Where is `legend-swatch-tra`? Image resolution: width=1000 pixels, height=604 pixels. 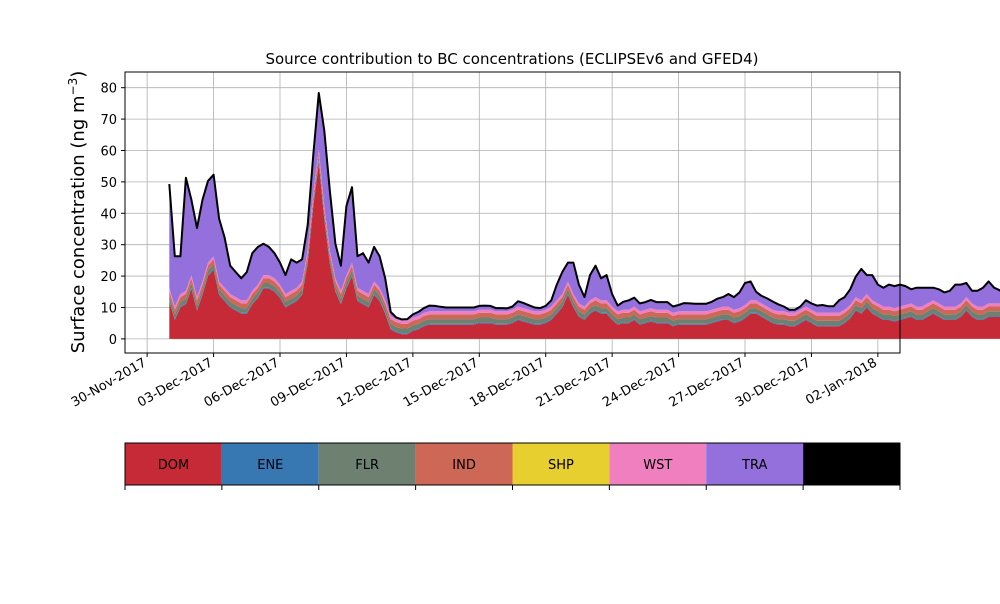
legend-swatch-tra is located at coordinates (755, 464).